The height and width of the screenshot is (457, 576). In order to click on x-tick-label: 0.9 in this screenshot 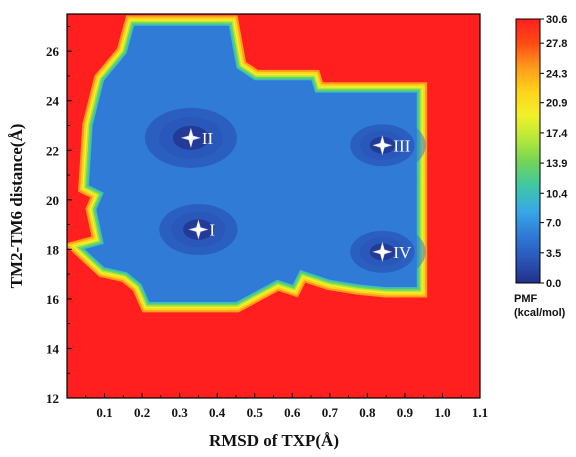, I will do `click(405, 412)`.